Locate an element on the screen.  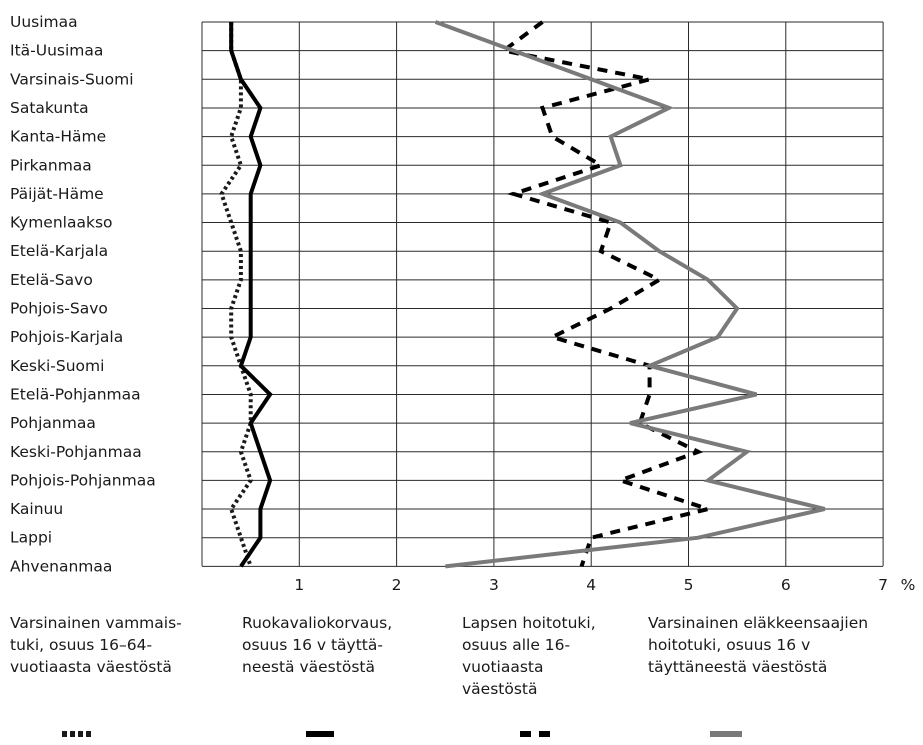
x-tick-label: 4 is located at coordinates (591, 585).